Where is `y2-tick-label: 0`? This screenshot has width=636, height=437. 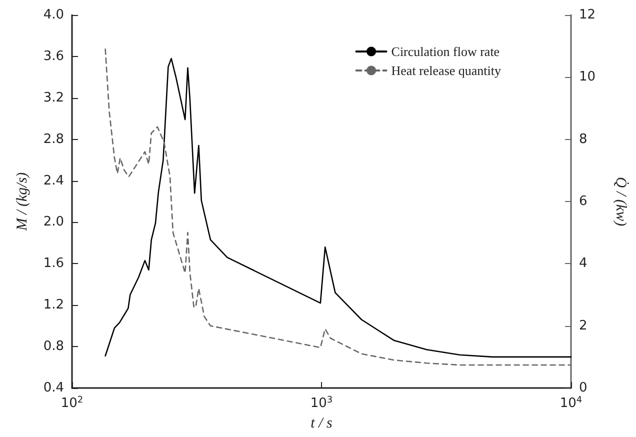 y2-tick-label: 0 is located at coordinates (583, 388).